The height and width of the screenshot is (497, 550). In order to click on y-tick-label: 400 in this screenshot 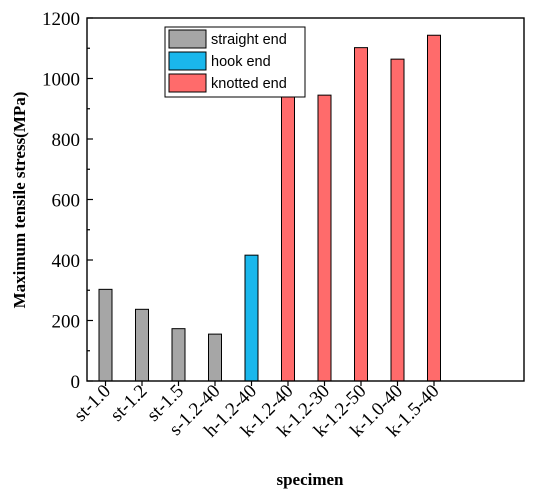, I will do `click(66, 261)`.